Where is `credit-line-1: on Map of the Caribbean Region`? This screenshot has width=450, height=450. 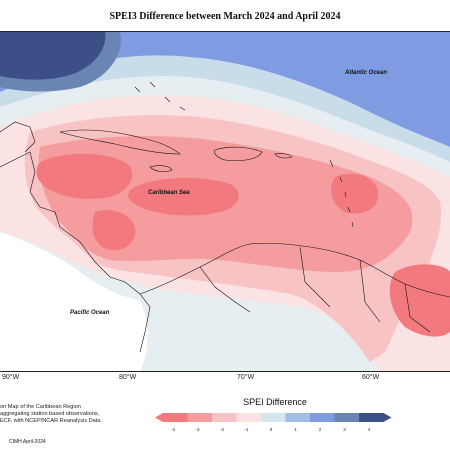 credit-line-1: on Map of the Caribbean Region is located at coordinates (40, 407).